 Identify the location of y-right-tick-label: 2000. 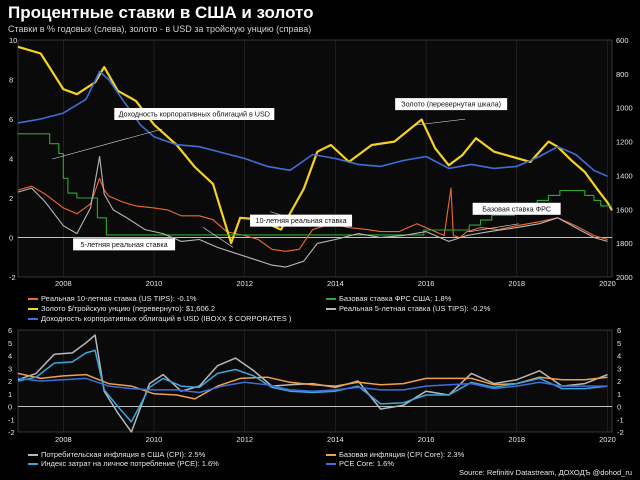
(624, 277).